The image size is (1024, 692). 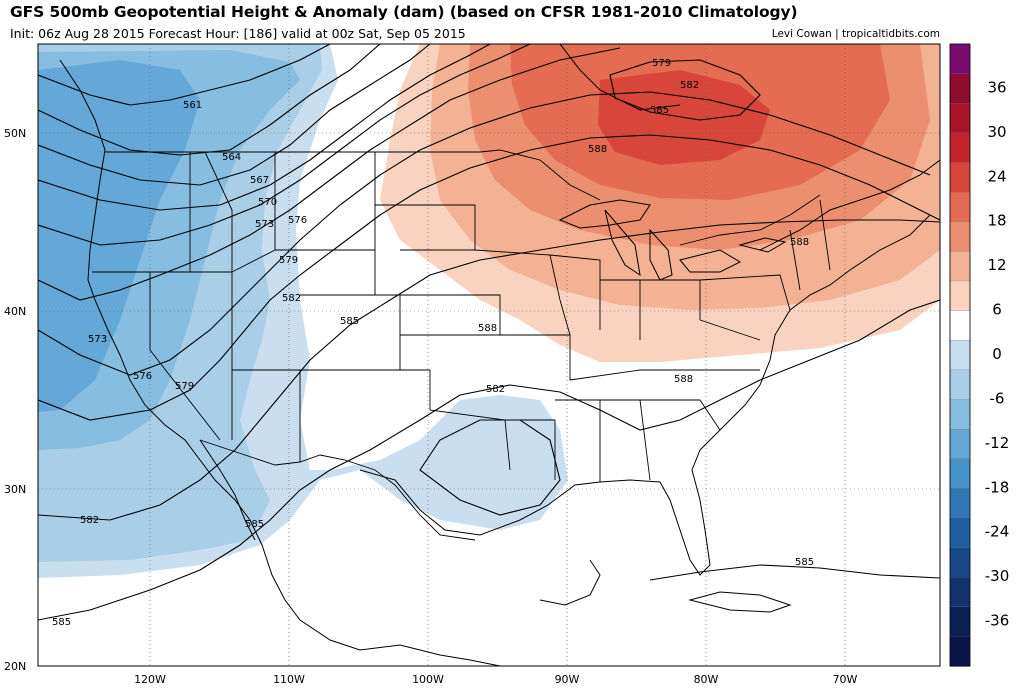 What do you see at coordinates (996, 221) in the screenshot?
I see `colorbar-tick-label: 18` at bounding box center [996, 221].